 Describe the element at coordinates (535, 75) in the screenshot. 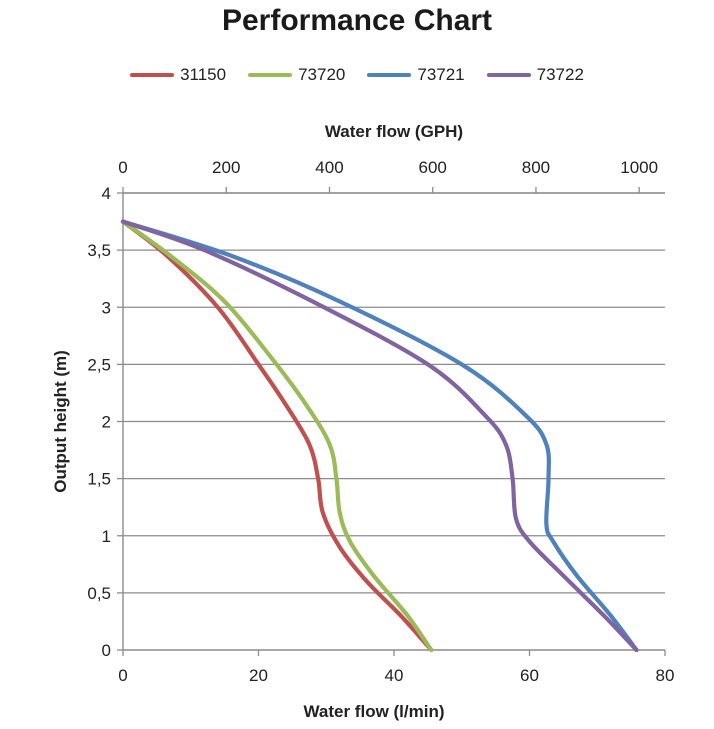

I see `legend-item-73722: 73722` at that location.